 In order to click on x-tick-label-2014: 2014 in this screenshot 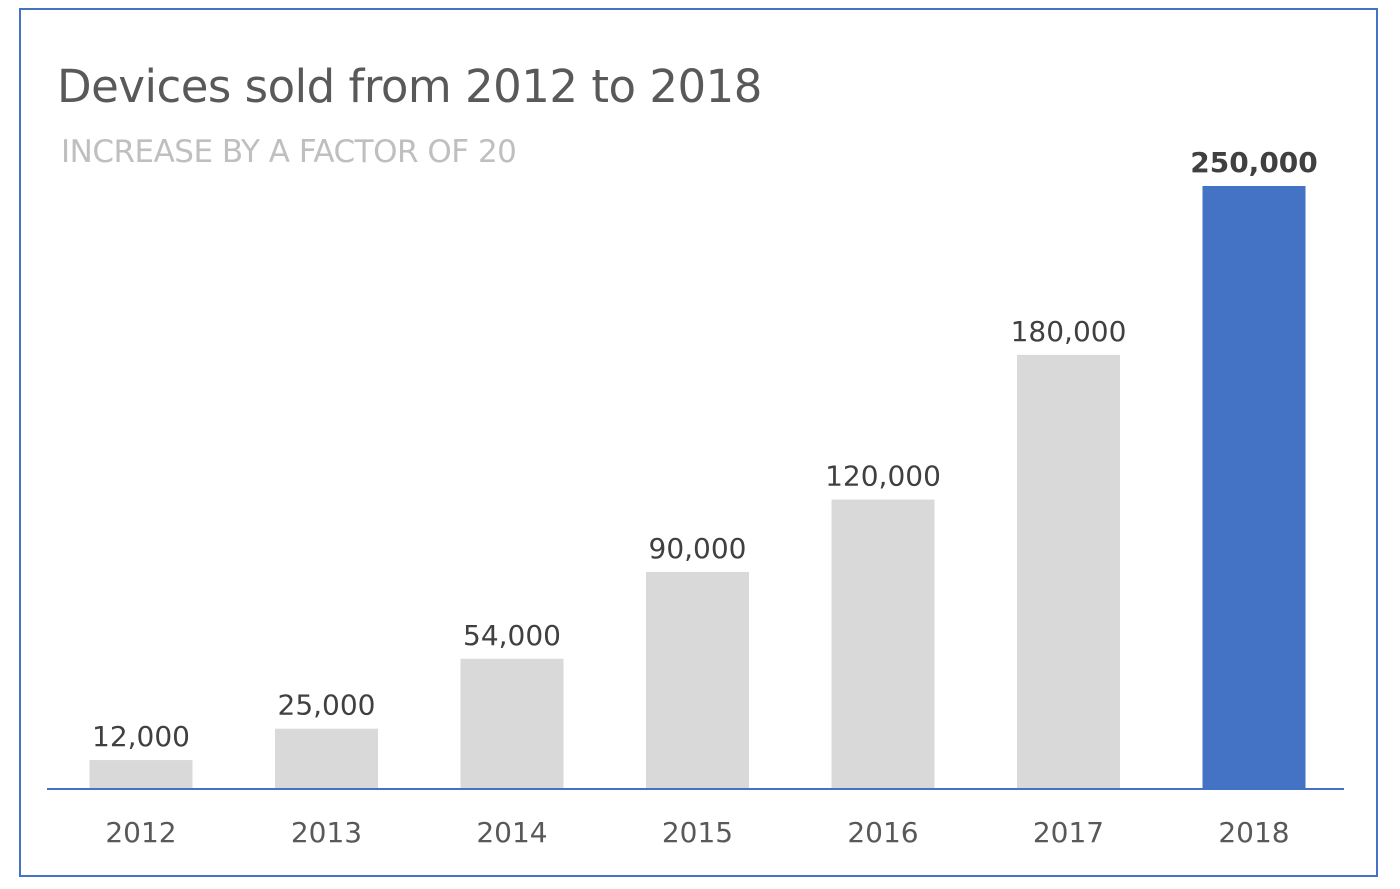, I will do `click(511, 832)`.